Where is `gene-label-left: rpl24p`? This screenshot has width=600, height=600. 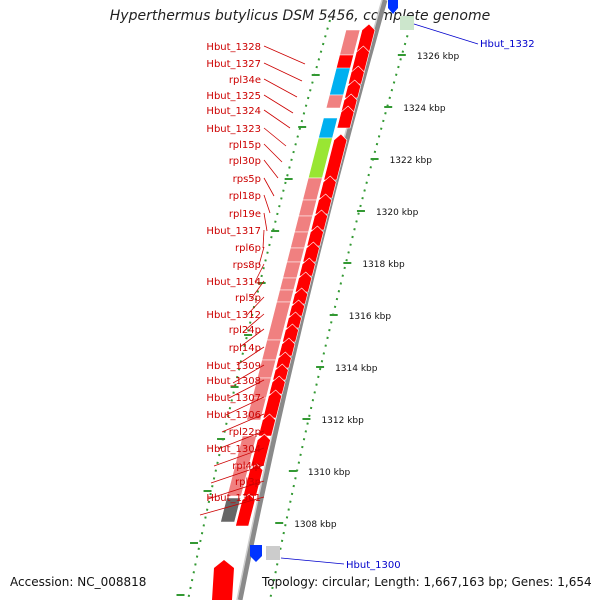 gene-label-left: rpl24p is located at coordinates (245, 330).